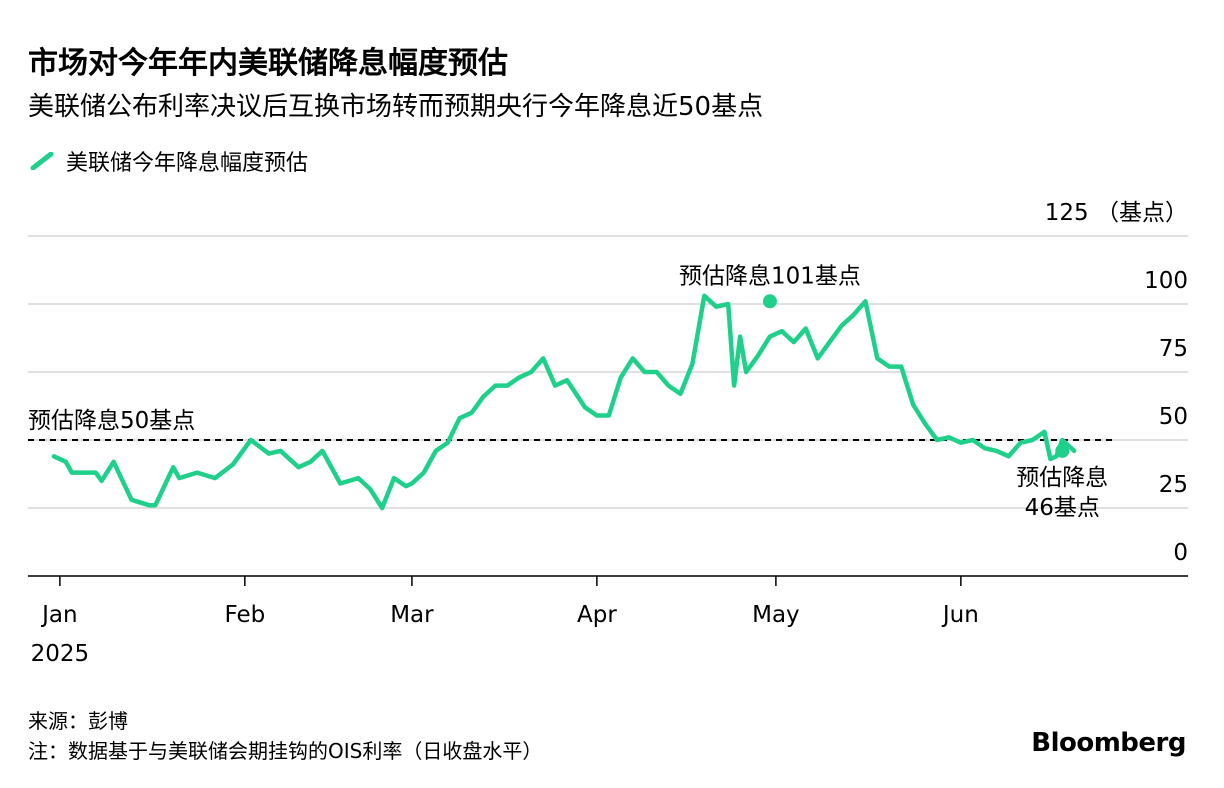 Image resolution: width=1224 pixels, height=788 pixels. I want to click on x-tick-label: Feb, so click(244, 615).